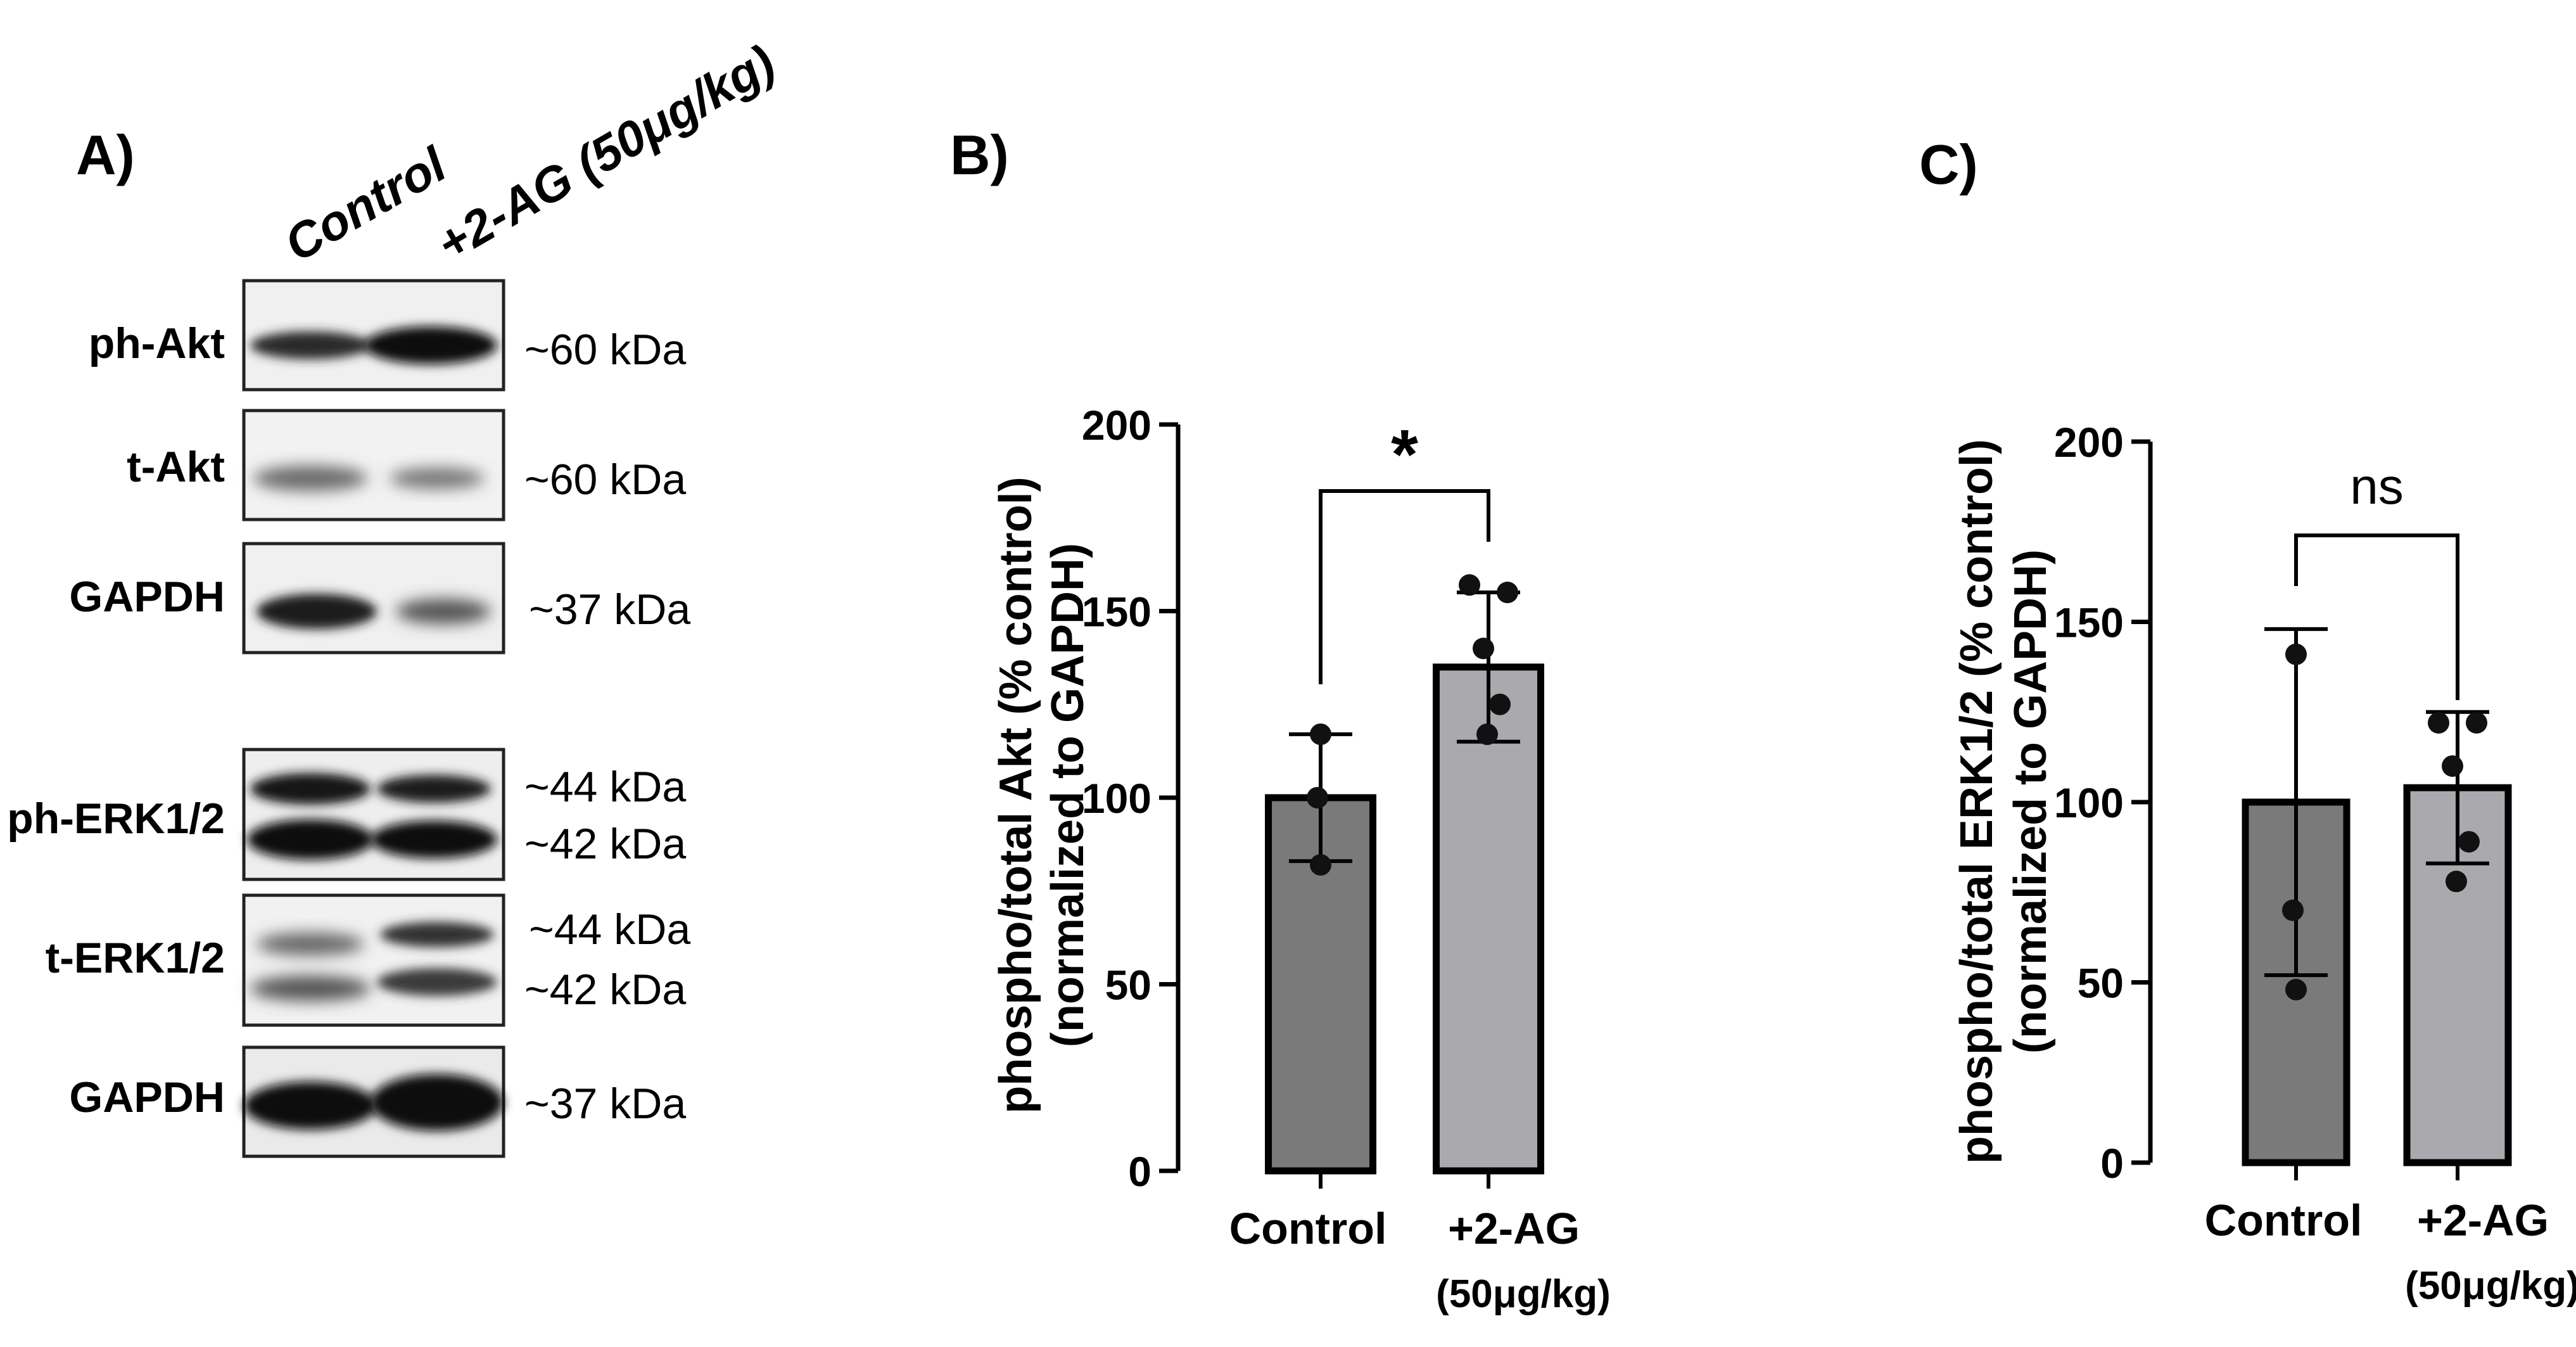 The width and height of the screenshot is (2576, 1347). I want to click on panel-a-label: A), so click(105, 155).